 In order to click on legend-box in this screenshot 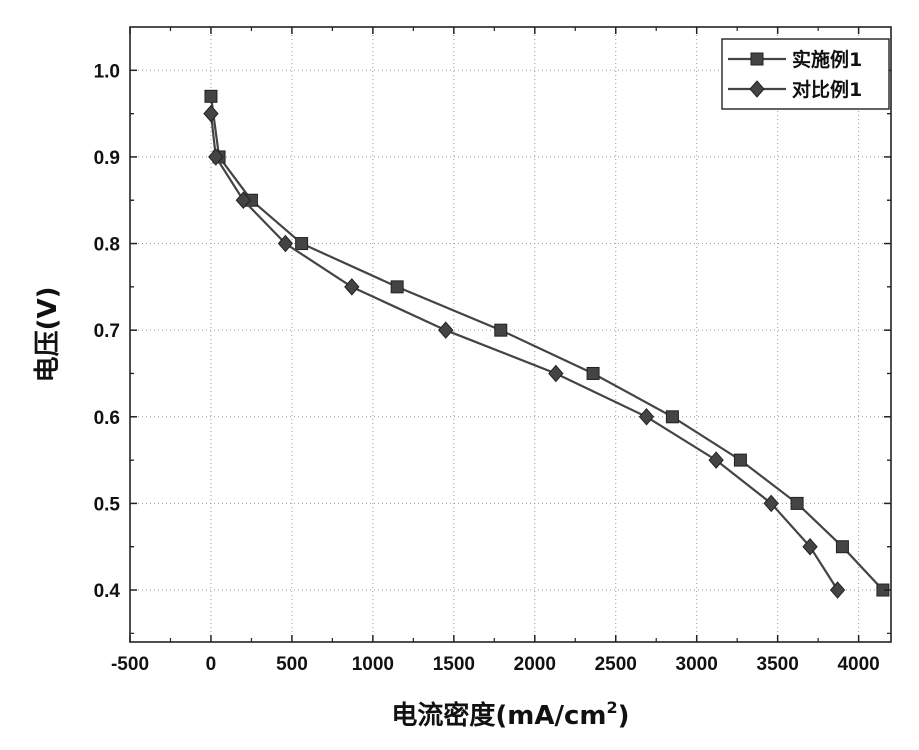, I will do `click(805, 74)`.